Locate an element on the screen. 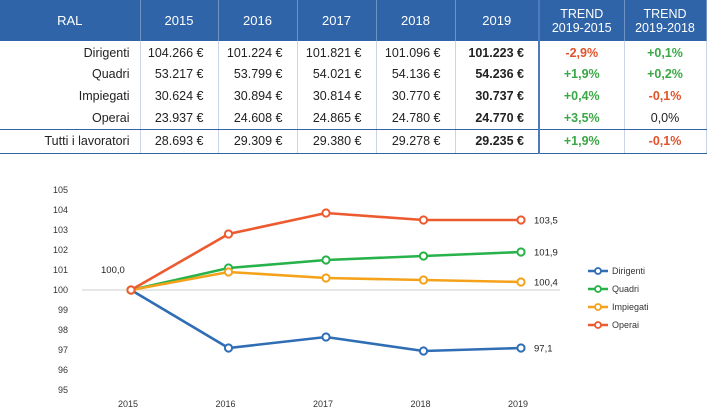 The image size is (710, 415). header-trend-2019-2018: TREND 2019-2018 is located at coordinates (665, 20).